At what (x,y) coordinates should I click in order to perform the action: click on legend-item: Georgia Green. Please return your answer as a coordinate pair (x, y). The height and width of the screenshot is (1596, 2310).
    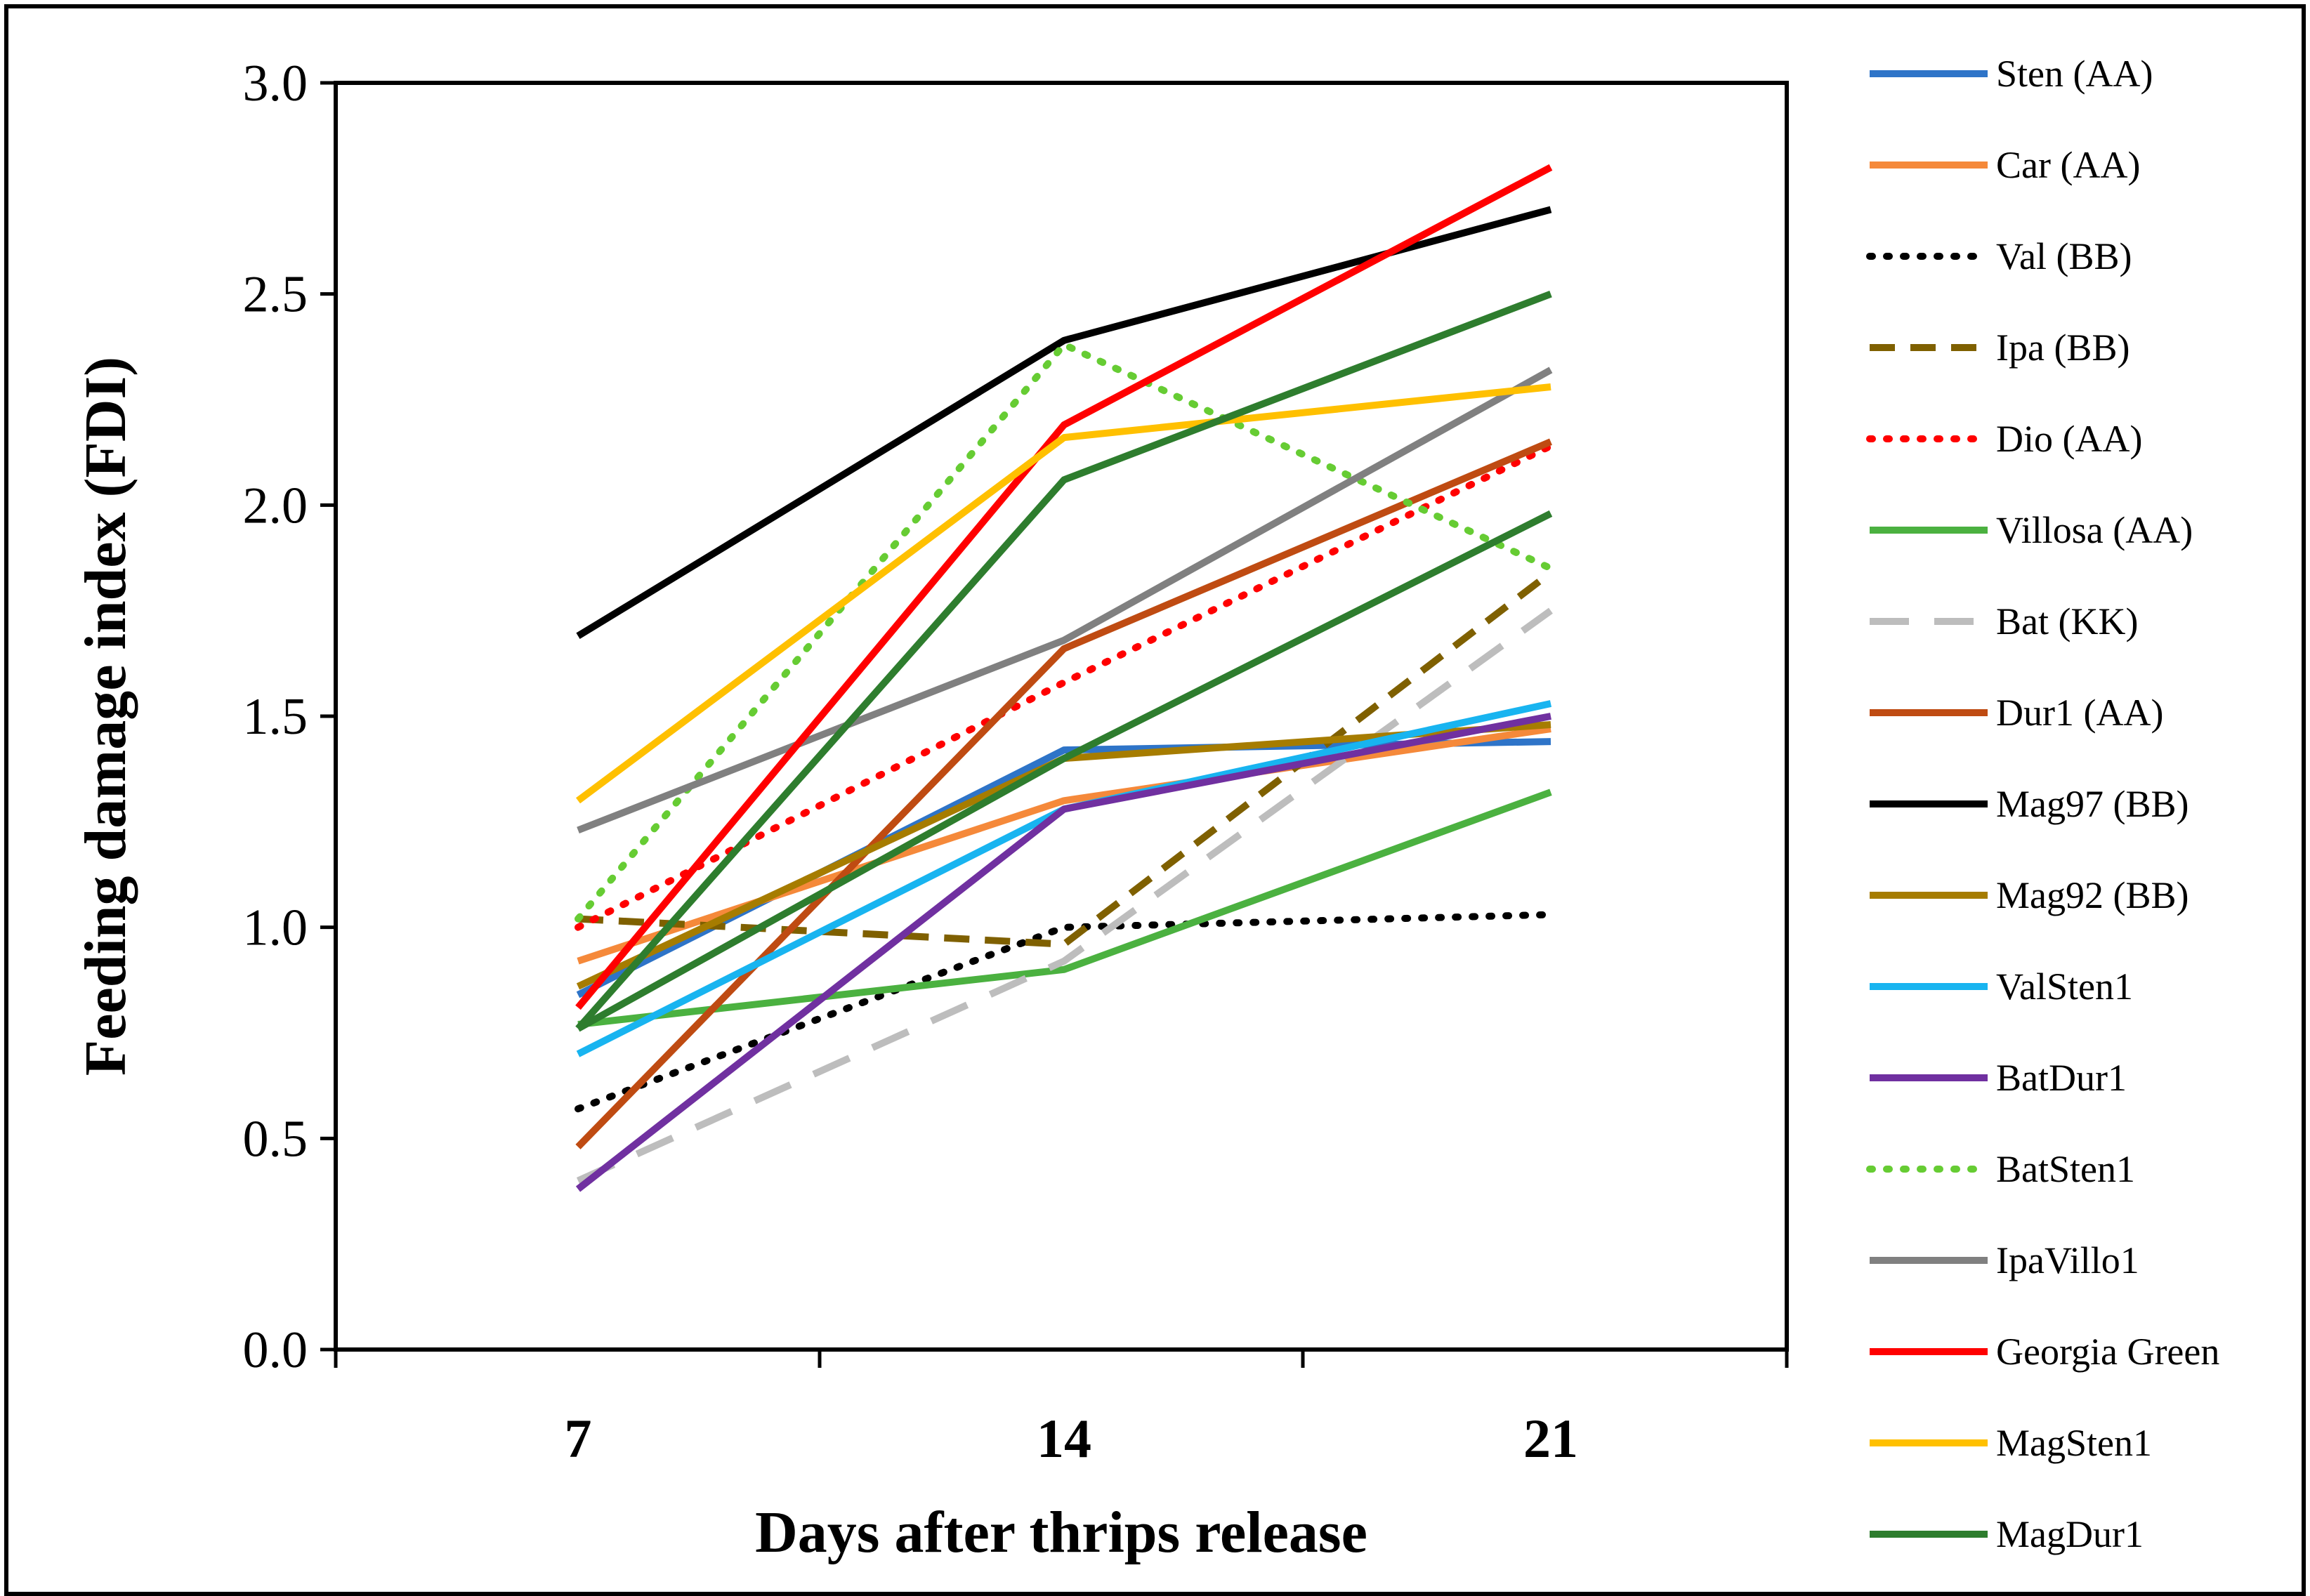
    Looking at the image, I should click on (2045, 1352).